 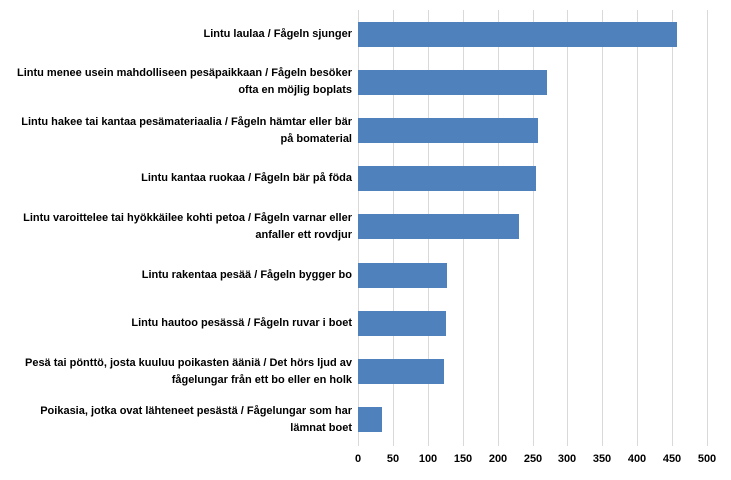 I want to click on category-label: Lintu kantaa ruokaa / Fågeln bär på föda, so click(x=246, y=178).